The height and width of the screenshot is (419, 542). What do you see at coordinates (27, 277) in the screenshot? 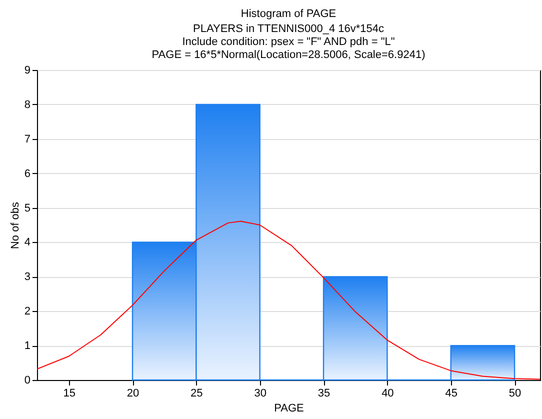
I see `y-tick-label: 3` at bounding box center [27, 277].